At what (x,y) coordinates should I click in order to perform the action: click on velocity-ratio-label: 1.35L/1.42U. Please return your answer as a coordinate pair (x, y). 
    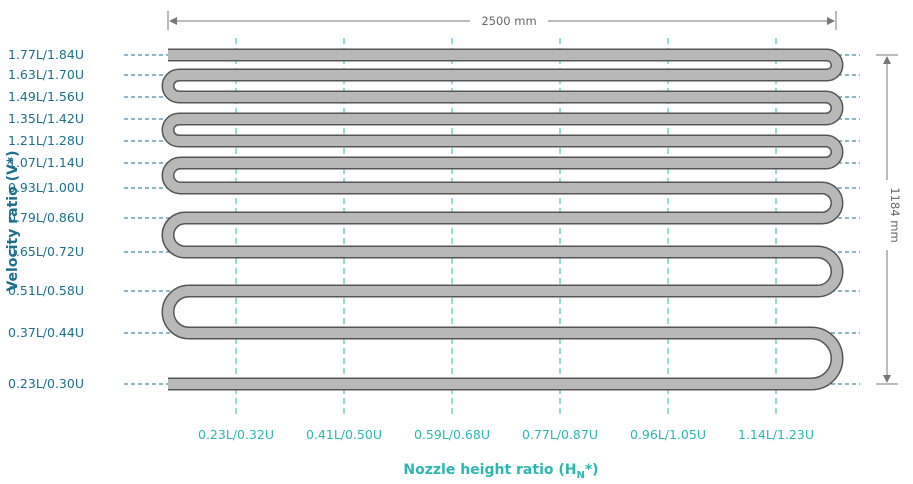
    Looking at the image, I should click on (46, 118).